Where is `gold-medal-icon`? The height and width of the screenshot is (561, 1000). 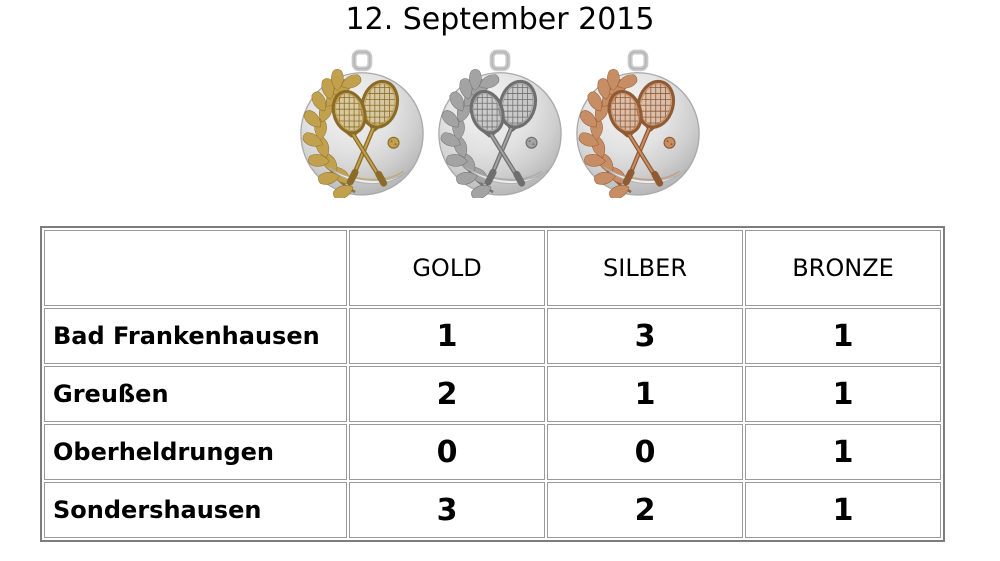
gold-medal-icon is located at coordinates (362, 123).